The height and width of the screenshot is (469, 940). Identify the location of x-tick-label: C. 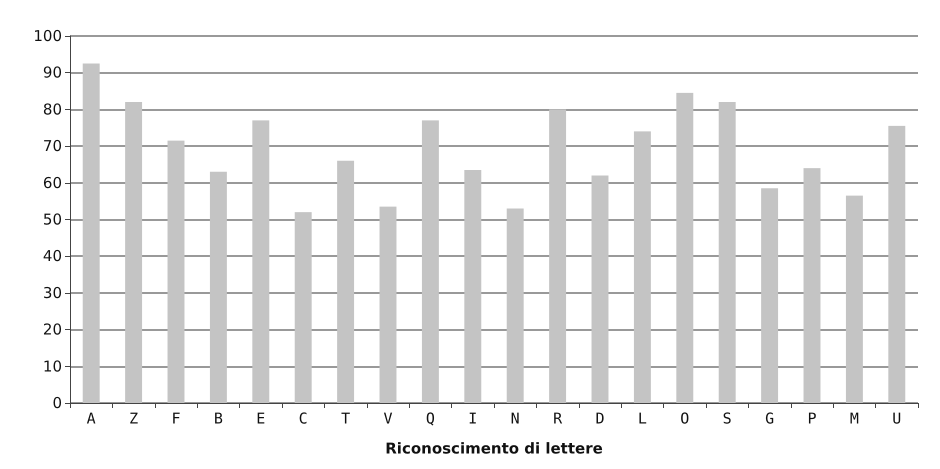
(303, 419).